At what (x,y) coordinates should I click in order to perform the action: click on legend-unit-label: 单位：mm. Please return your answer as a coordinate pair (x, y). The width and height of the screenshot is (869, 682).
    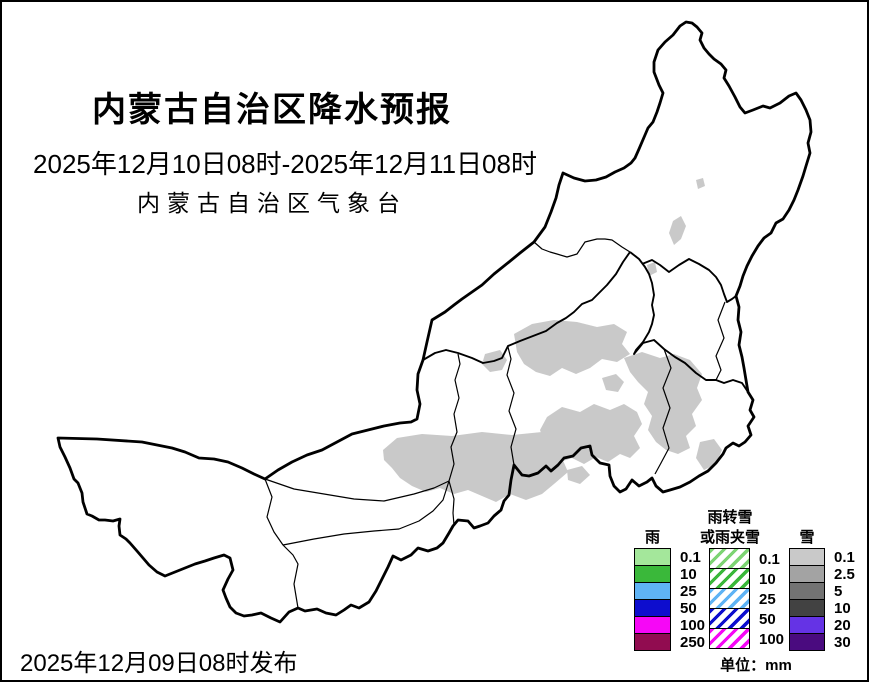
    Looking at the image, I should click on (756, 665).